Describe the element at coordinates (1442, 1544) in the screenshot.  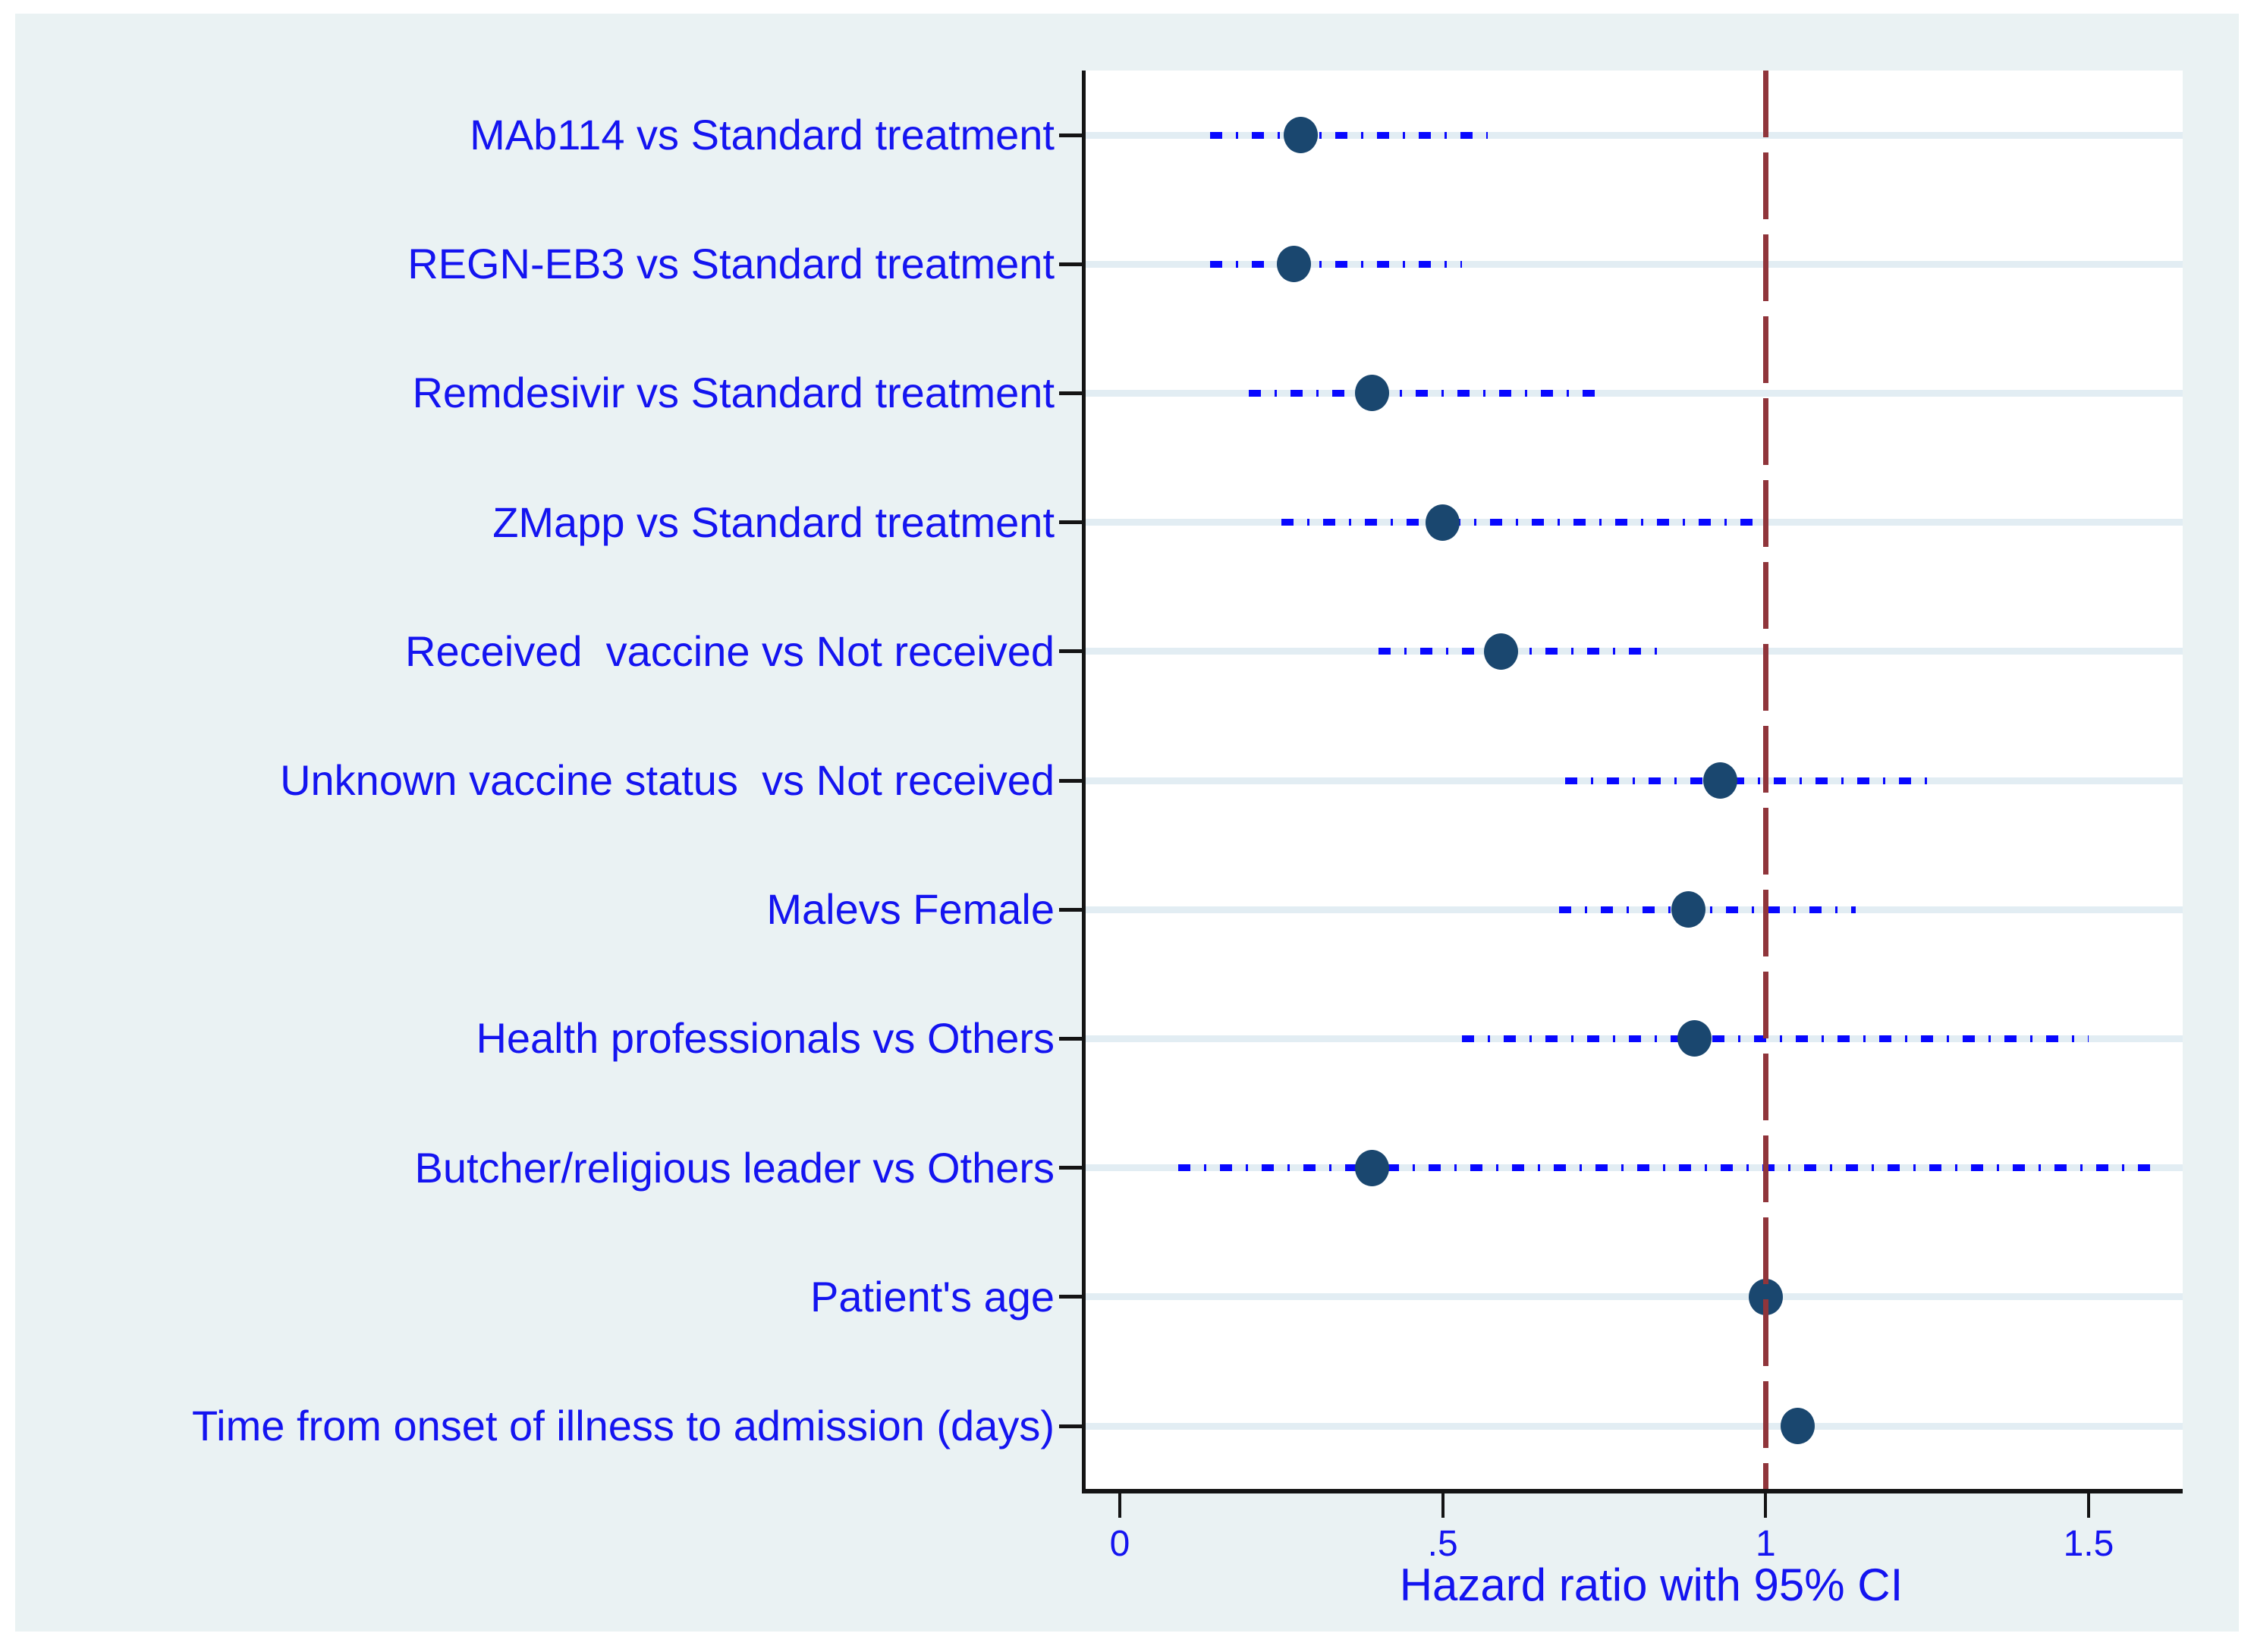
I see `x-tick-label: .5` at that location.